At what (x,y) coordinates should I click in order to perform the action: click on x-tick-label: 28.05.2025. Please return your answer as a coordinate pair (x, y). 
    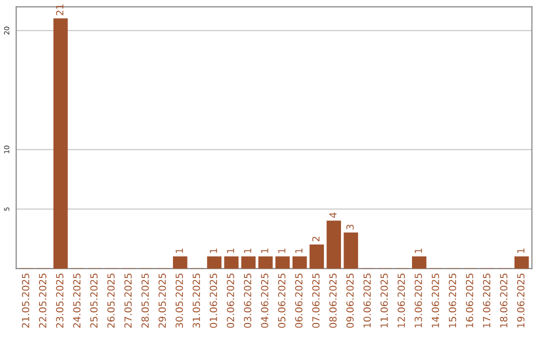
    Looking at the image, I should click on (145, 301).